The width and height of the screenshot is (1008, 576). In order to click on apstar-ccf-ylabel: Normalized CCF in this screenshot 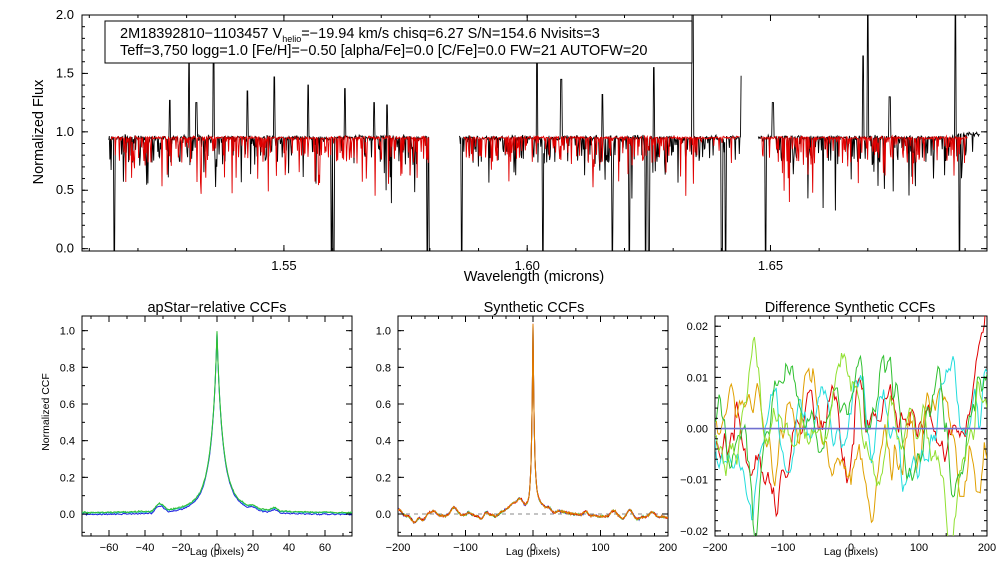, I will do `click(46, 412)`.